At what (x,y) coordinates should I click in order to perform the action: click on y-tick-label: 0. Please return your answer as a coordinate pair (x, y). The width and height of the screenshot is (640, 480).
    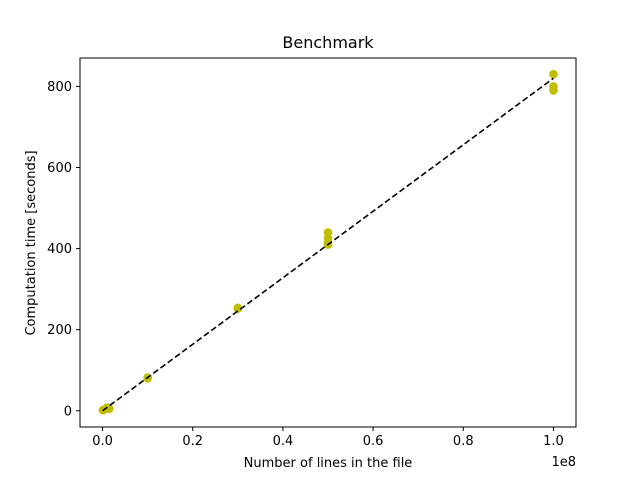
    Looking at the image, I should click on (68, 411).